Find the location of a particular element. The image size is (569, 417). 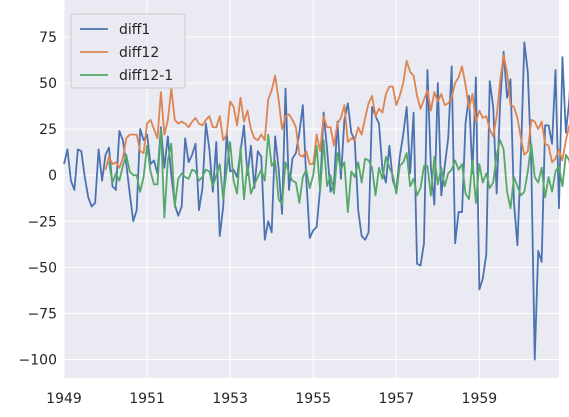

legend-label-diff1: diff1 is located at coordinates (134, 30).